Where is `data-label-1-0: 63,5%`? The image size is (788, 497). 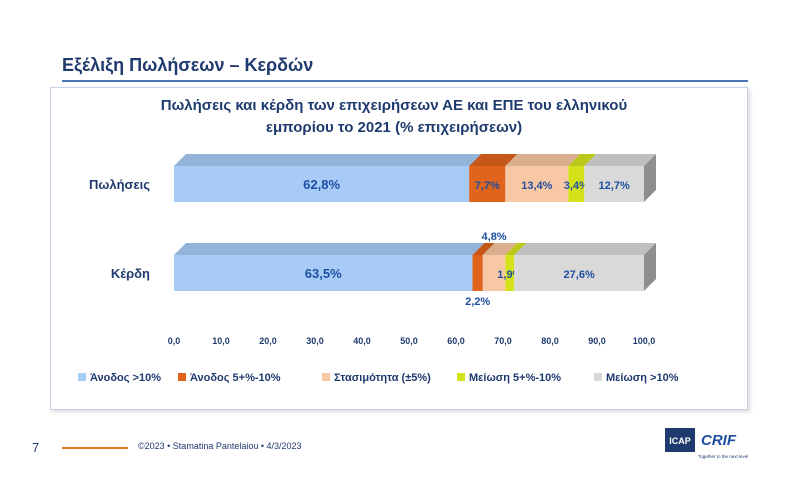 data-label-1-0: 63,5% is located at coordinates (323, 273).